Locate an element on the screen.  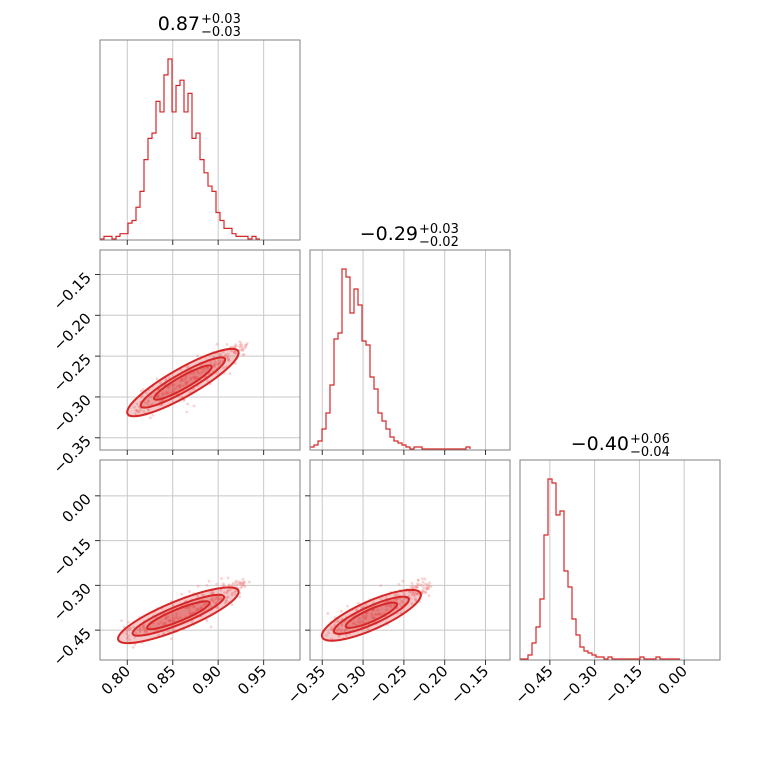
sc-p1p2-yticklabel-0: −0.35 is located at coordinates (72, 454).